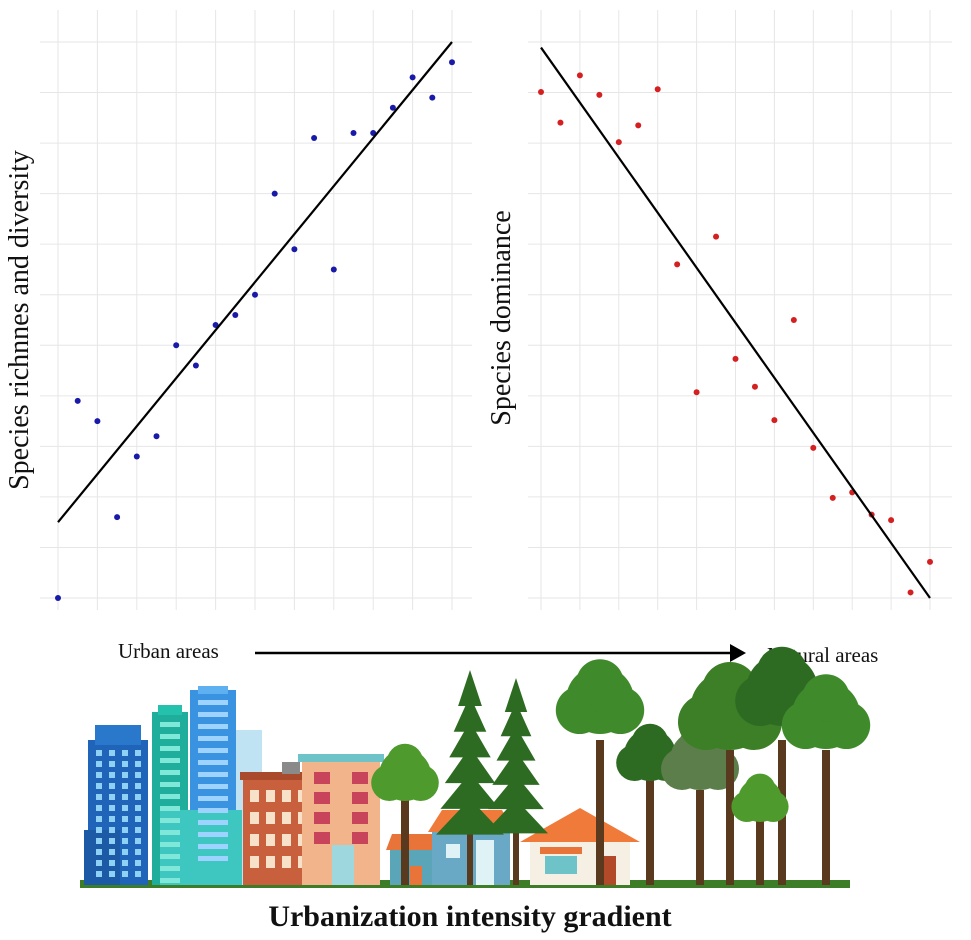  What do you see at coordinates (738, 653) in the screenshot?
I see `gradient-arrow-head-icon` at bounding box center [738, 653].